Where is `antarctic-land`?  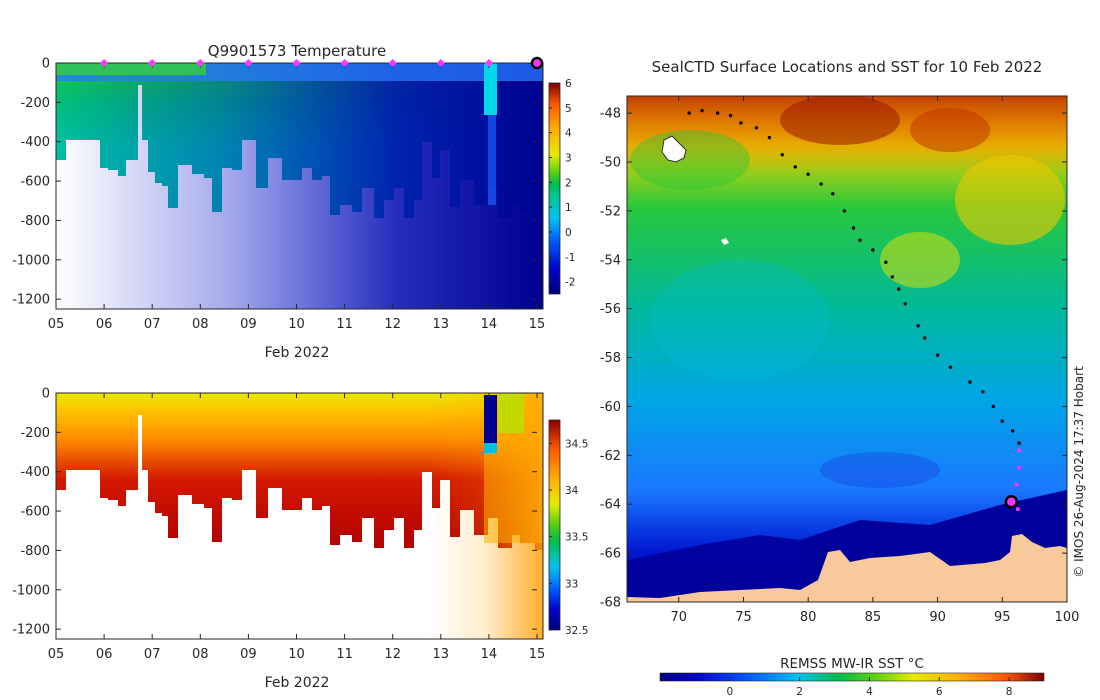
antarctic-land is located at coordinates (847, 568).